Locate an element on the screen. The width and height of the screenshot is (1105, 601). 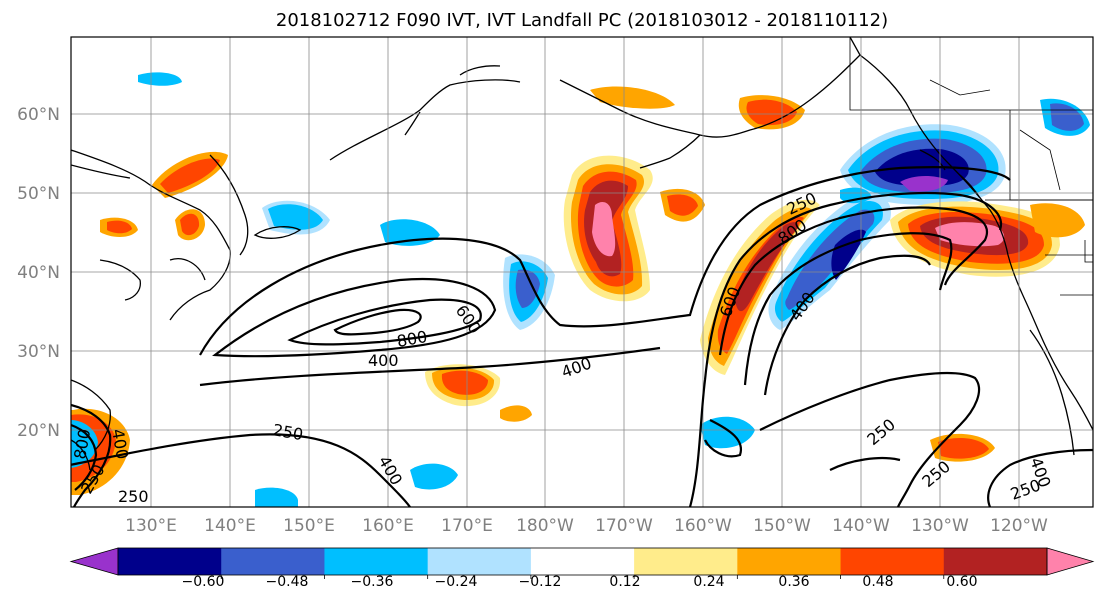
colorbar-extend-low is located at coordinates (94, 561).